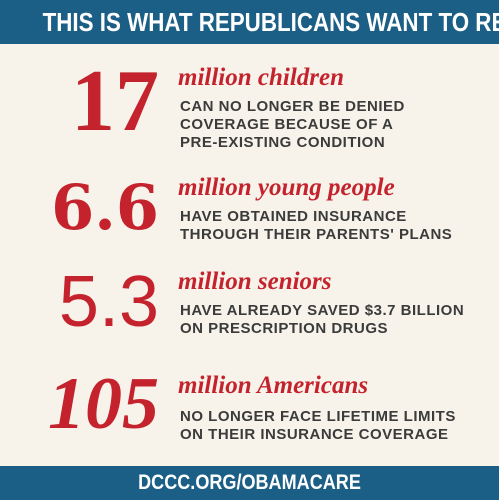 Image resolution: width=499 pixels, height=500 pixels. What do you see at coordinates (284, 328) in the screenshot?
I see `stat-description-line: ON PRESCRIPTION DRUGS` at bounding box center [284, 328].